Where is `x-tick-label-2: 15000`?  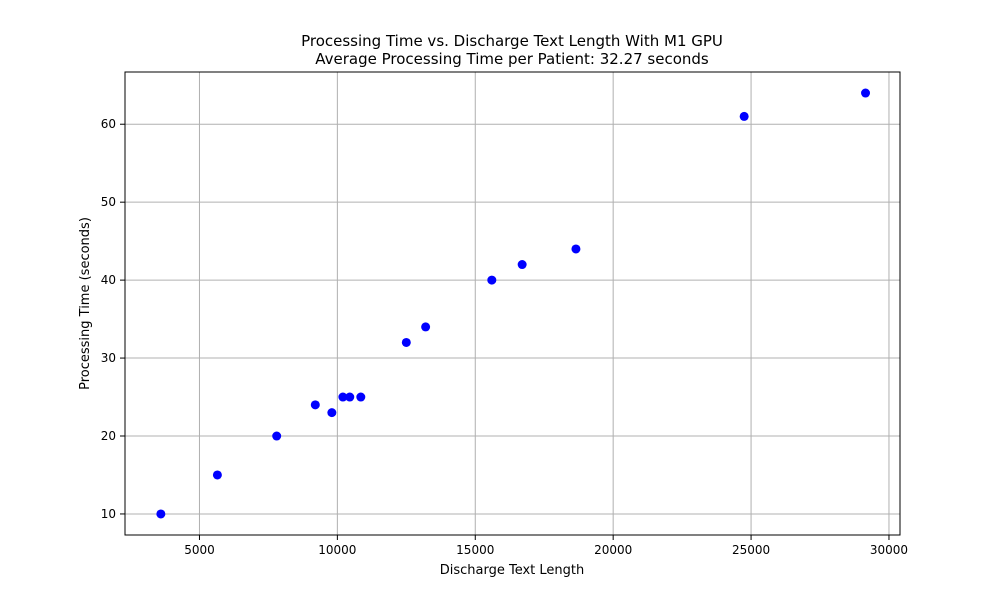 x-tick-label-2: 15000 is located at coordinates (475, 550).